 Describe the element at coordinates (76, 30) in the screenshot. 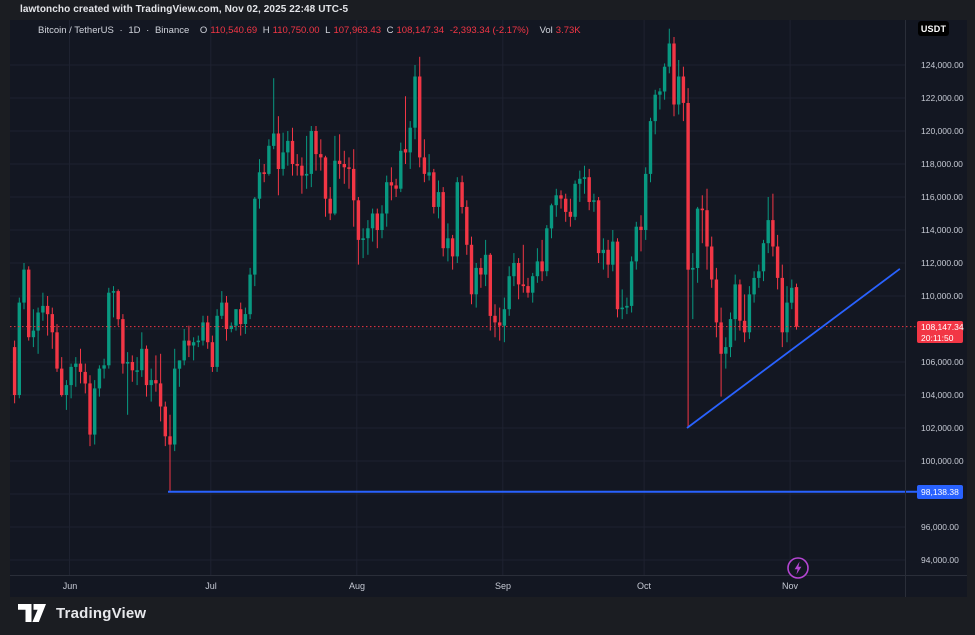

I see `symbol-name: Bitcoin / TetherUS` at that location.